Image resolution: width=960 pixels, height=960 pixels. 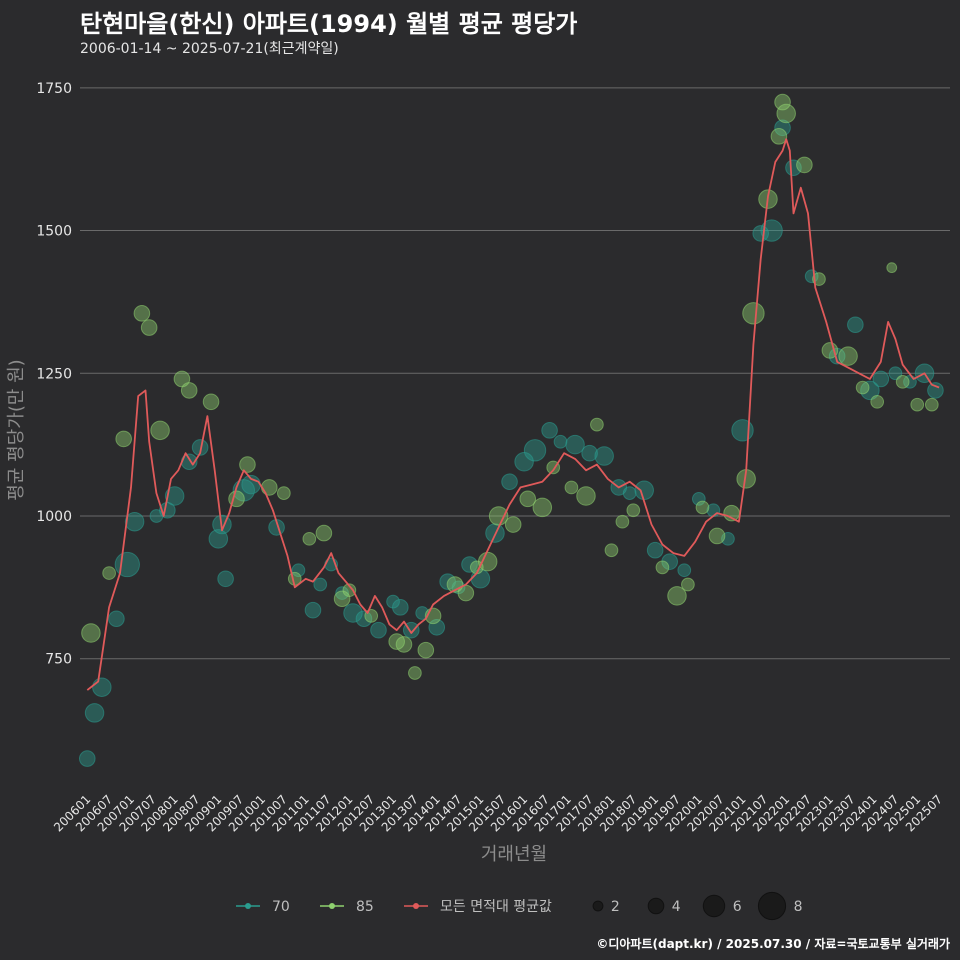 What do you see at coordinates (209, 49) in the screenshot?
I see `chart-subtitle: 2006-01-14 ~ 2025-07-21(최근계약일)` at bounding box center [209, 49].